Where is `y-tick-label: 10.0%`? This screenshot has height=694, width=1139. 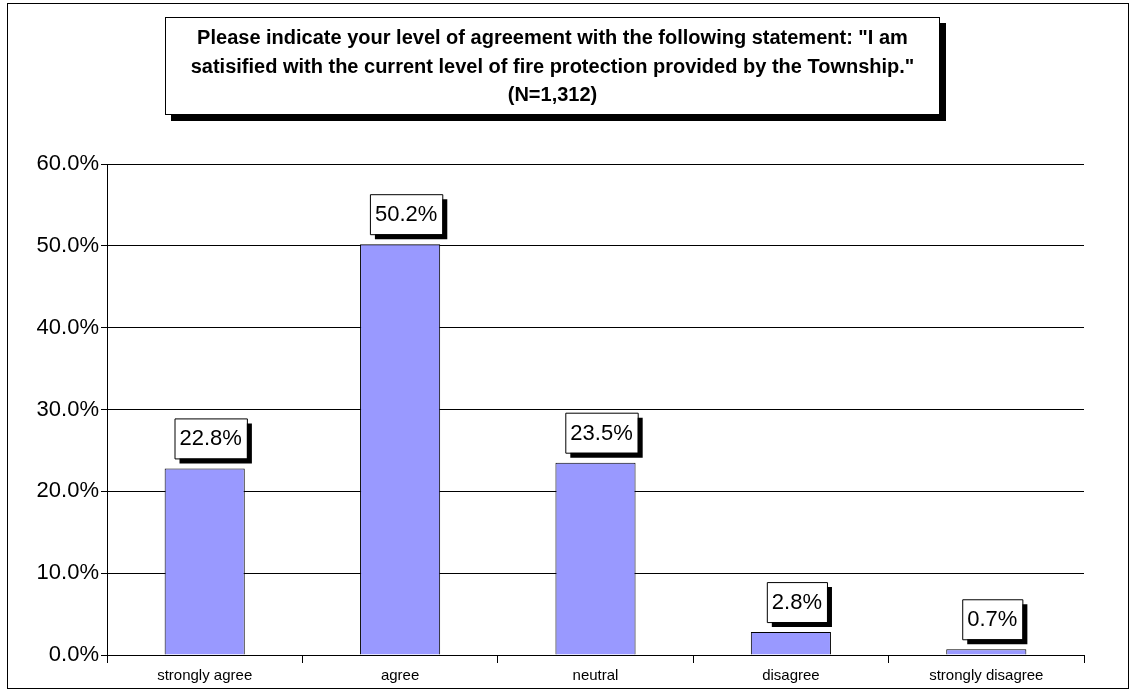 y-tick-label: 10.0% is located at coordinates (67, 572).